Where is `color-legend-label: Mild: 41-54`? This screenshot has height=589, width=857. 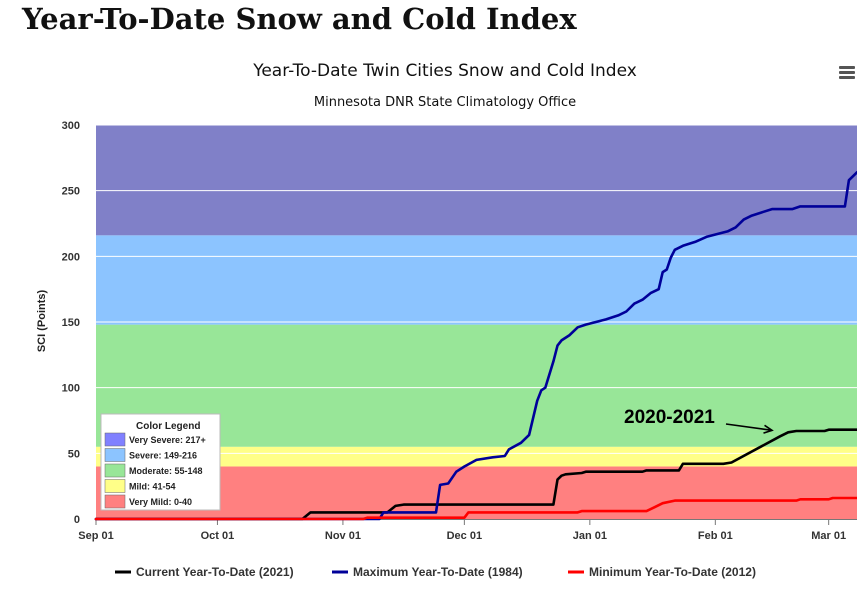 color-legend-label: Mild: 41-54 is located at coordinates (152, 487).